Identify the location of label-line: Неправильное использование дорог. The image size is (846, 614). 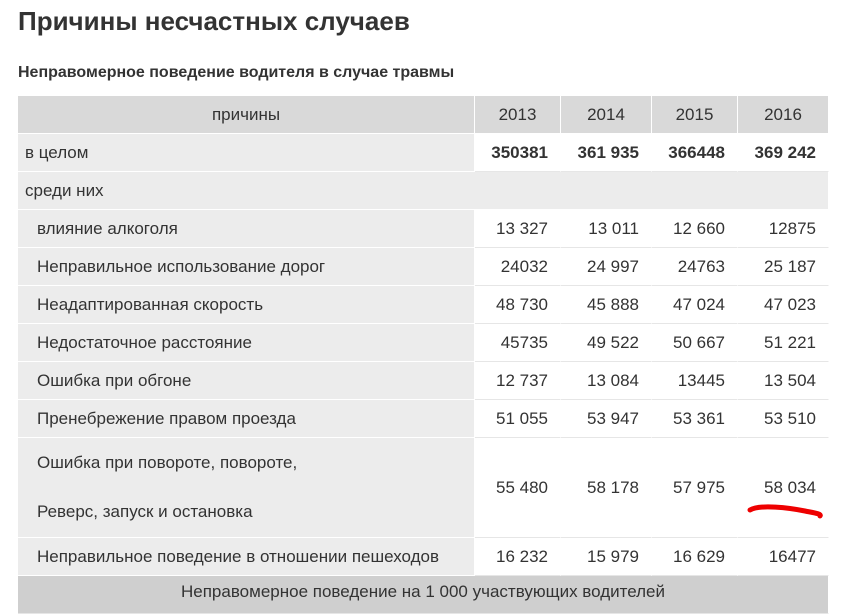
(181, 266).